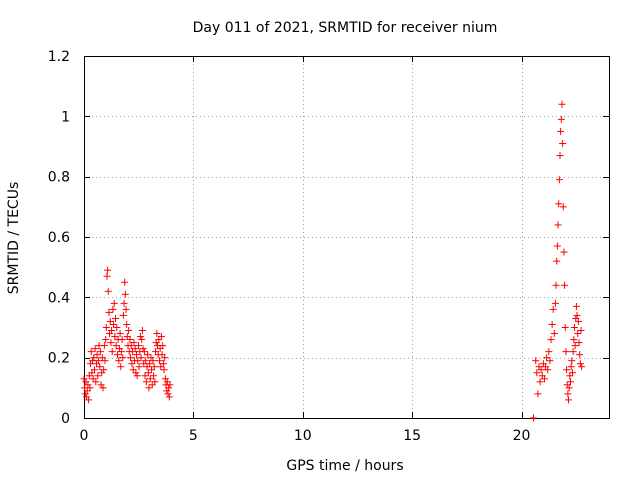 The height and width of the screenshot is (480, 640). Describe the element at coordinates (344, 466) in the screenshot. I see `x-axis-label: GPS time / hours` at that location.